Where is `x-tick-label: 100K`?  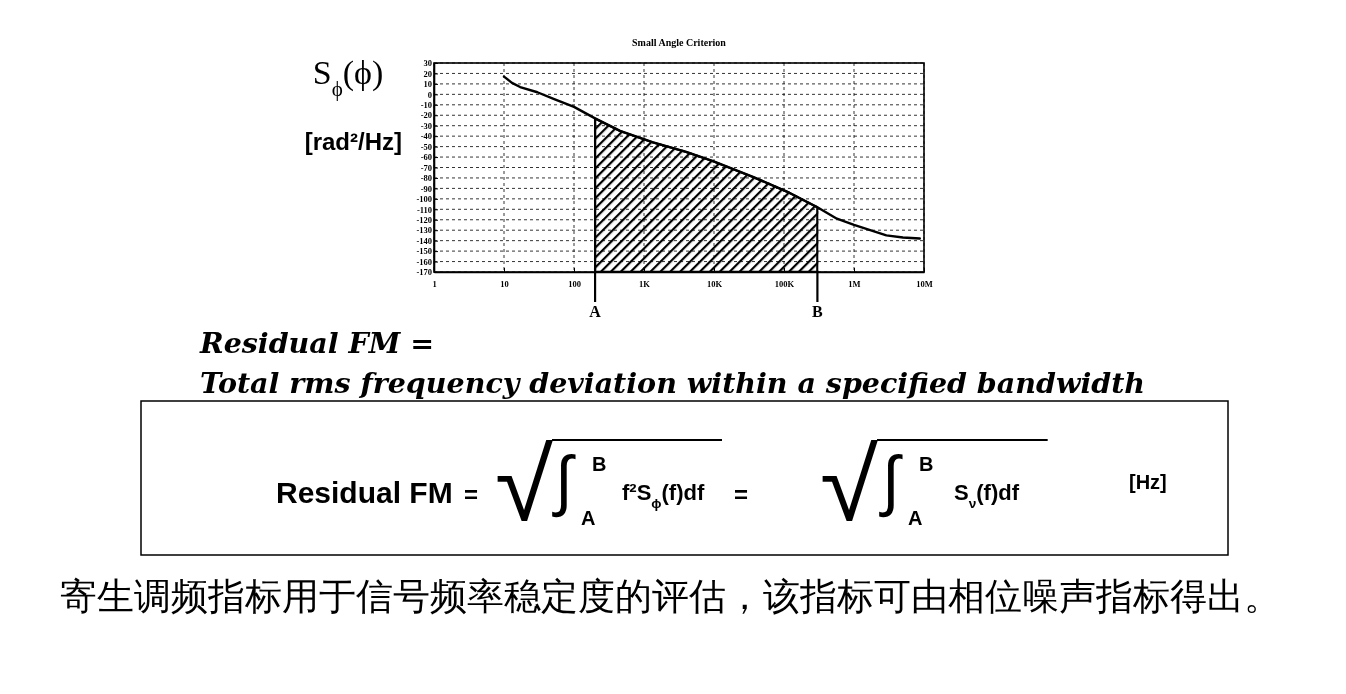
x-tick-label: 100K is located at coordinates (784, 284).